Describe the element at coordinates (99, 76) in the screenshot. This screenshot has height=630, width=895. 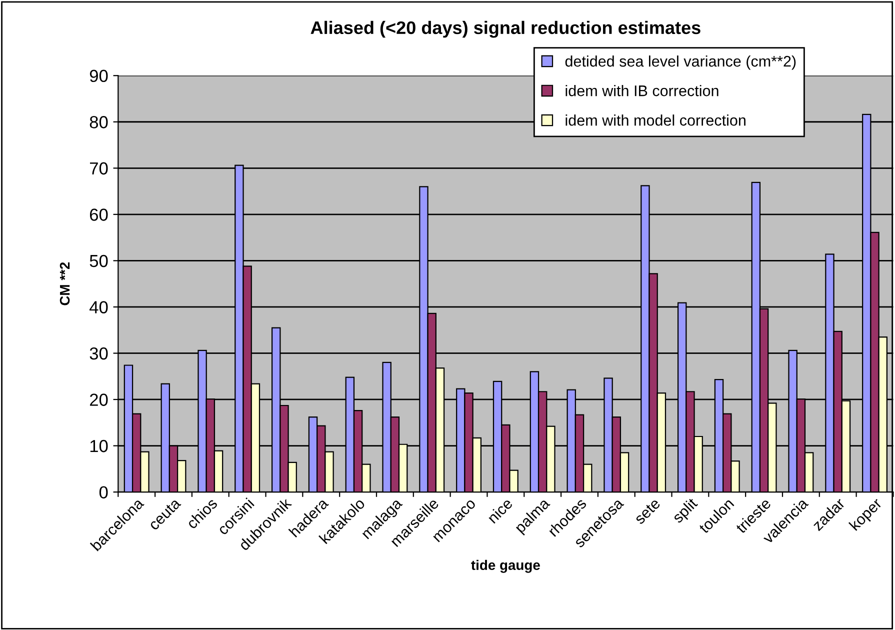
I see `y-tick-label: 90` at that location.